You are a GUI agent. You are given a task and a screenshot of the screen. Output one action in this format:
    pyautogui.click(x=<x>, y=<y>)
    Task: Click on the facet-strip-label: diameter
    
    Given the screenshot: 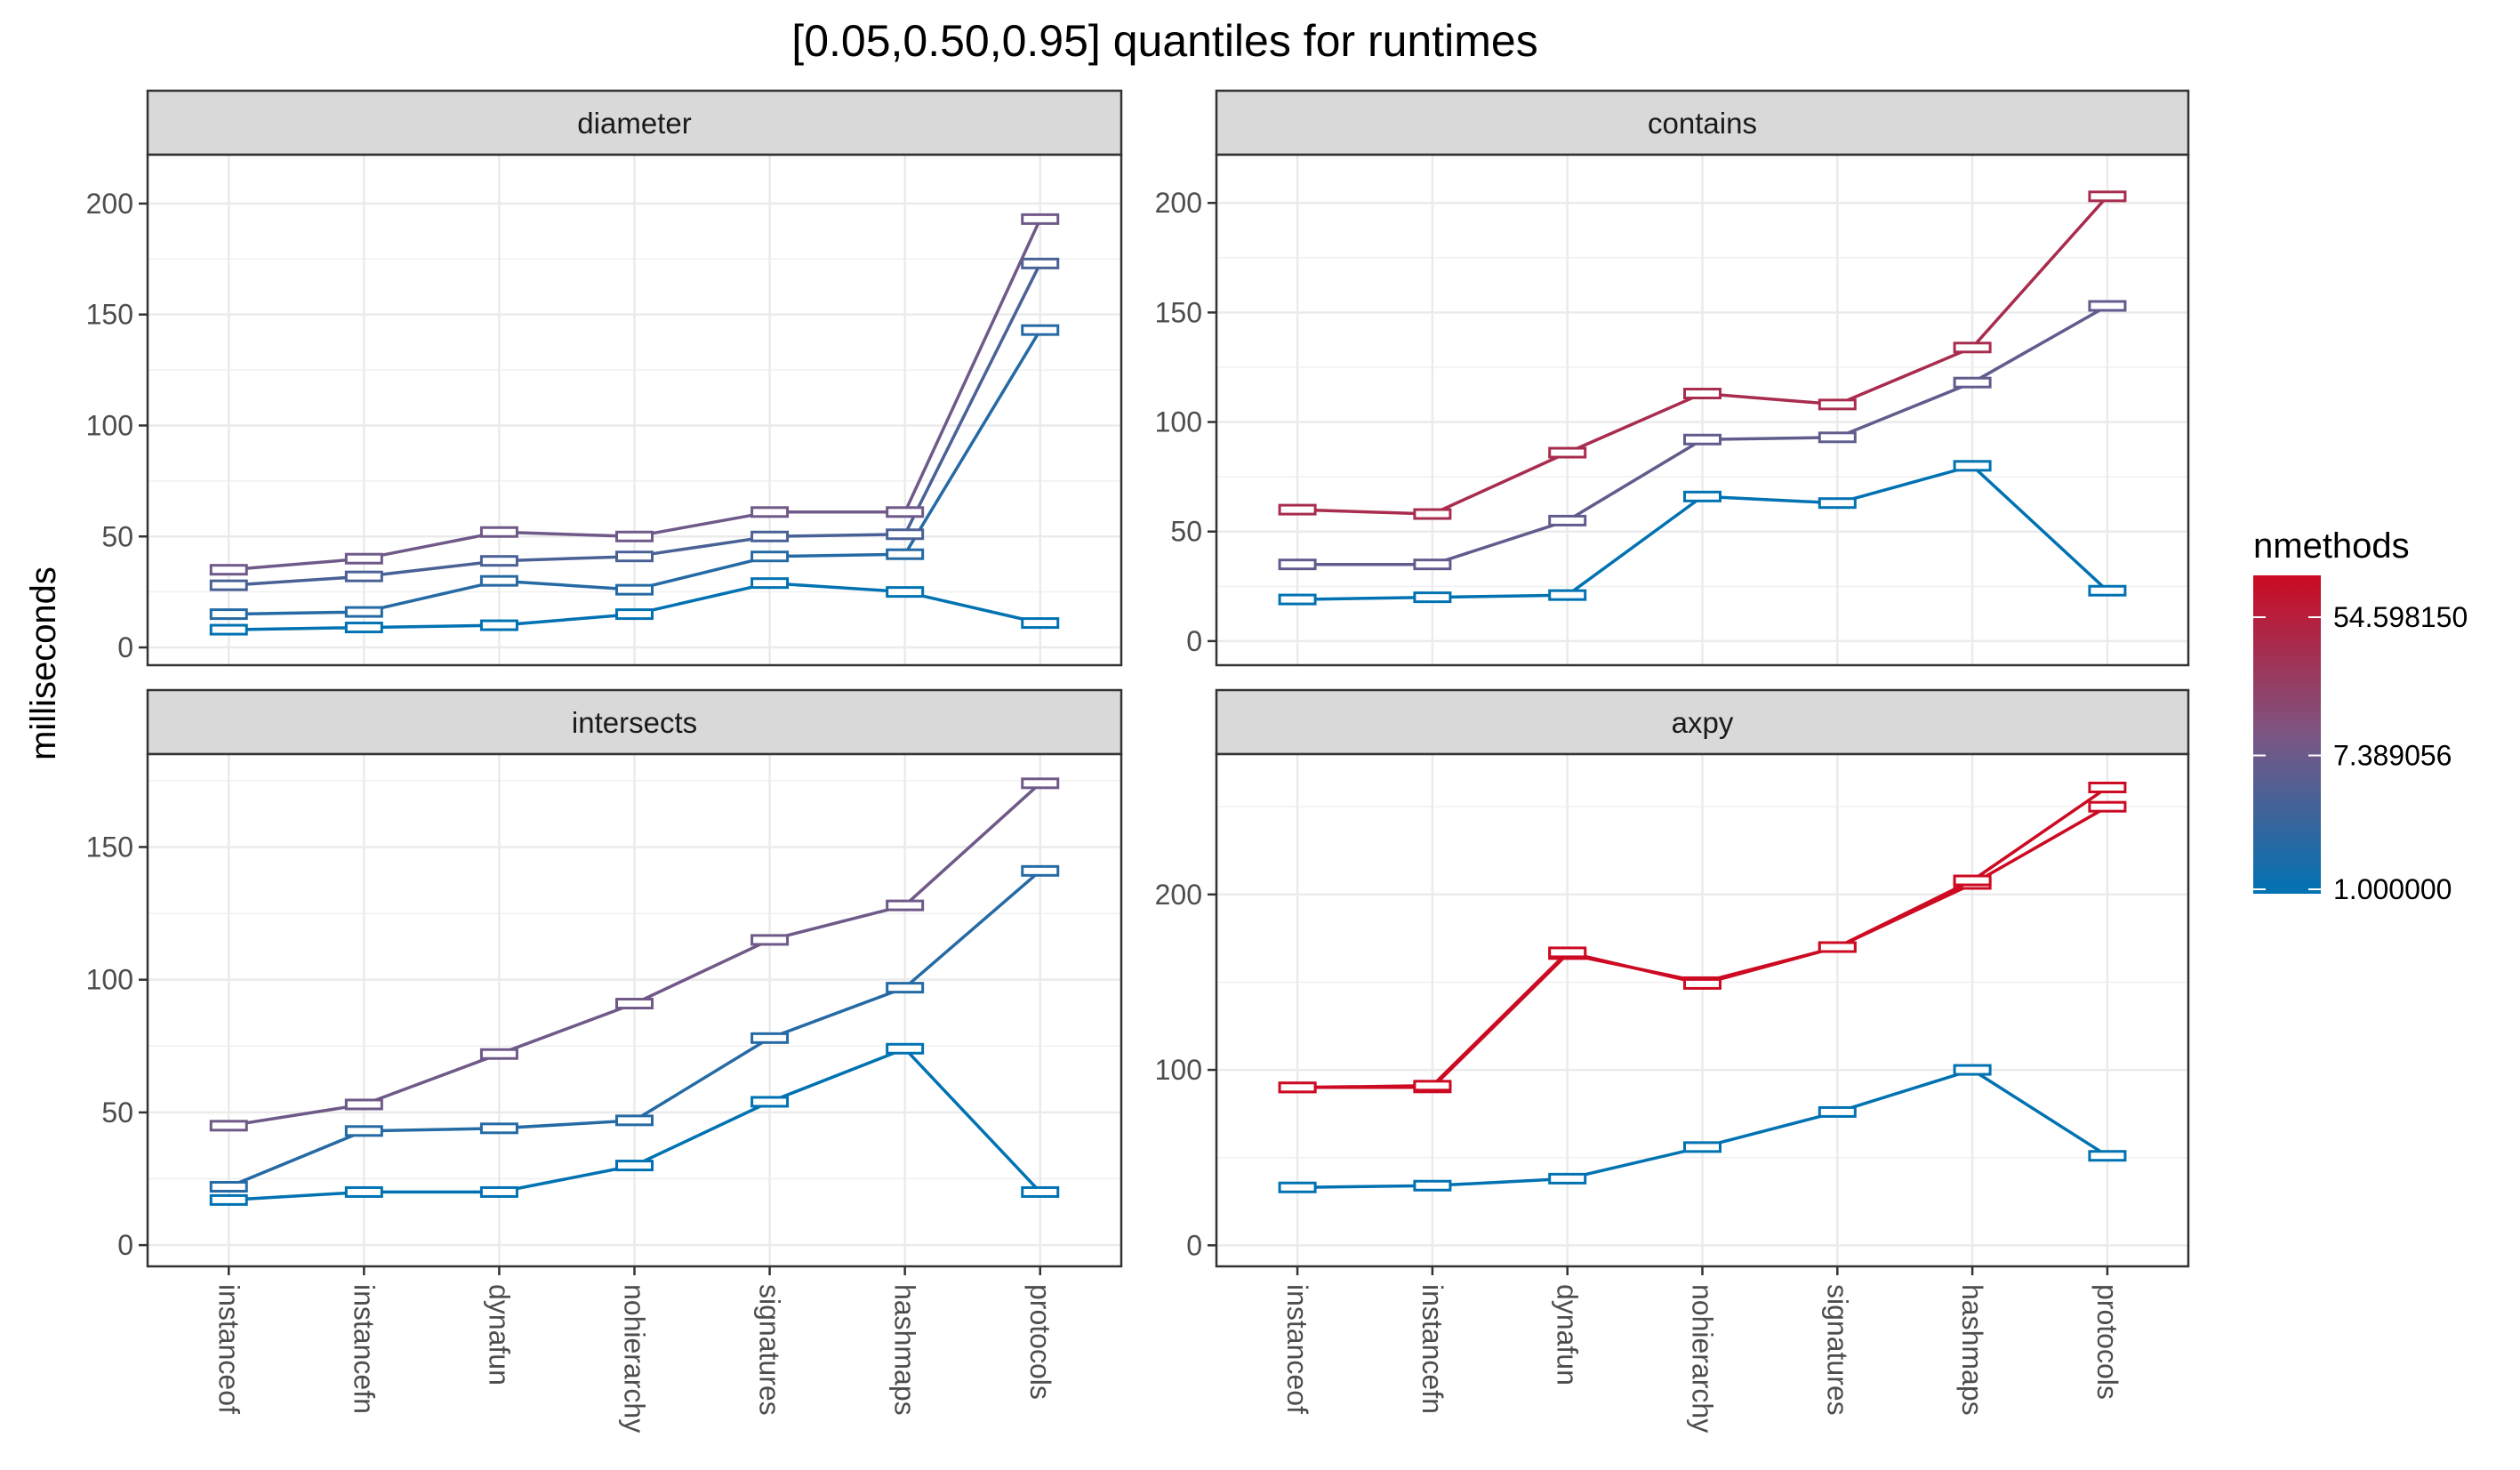 What is the action you would take?
    pyautogui.click(x=634, y=123)
    